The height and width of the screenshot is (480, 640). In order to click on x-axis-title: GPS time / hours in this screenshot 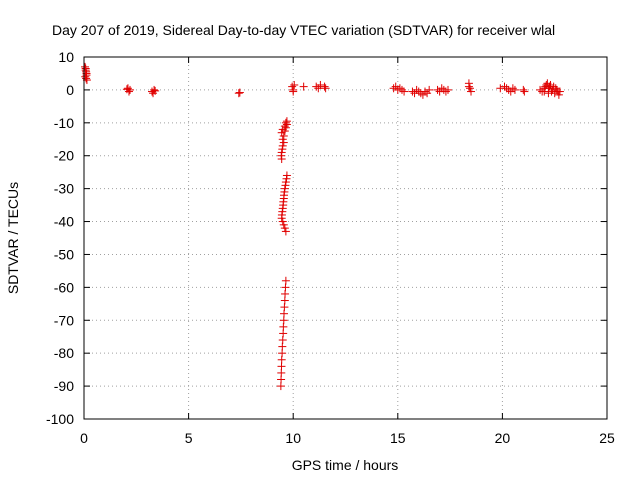, I will do `click(345, 465)`.